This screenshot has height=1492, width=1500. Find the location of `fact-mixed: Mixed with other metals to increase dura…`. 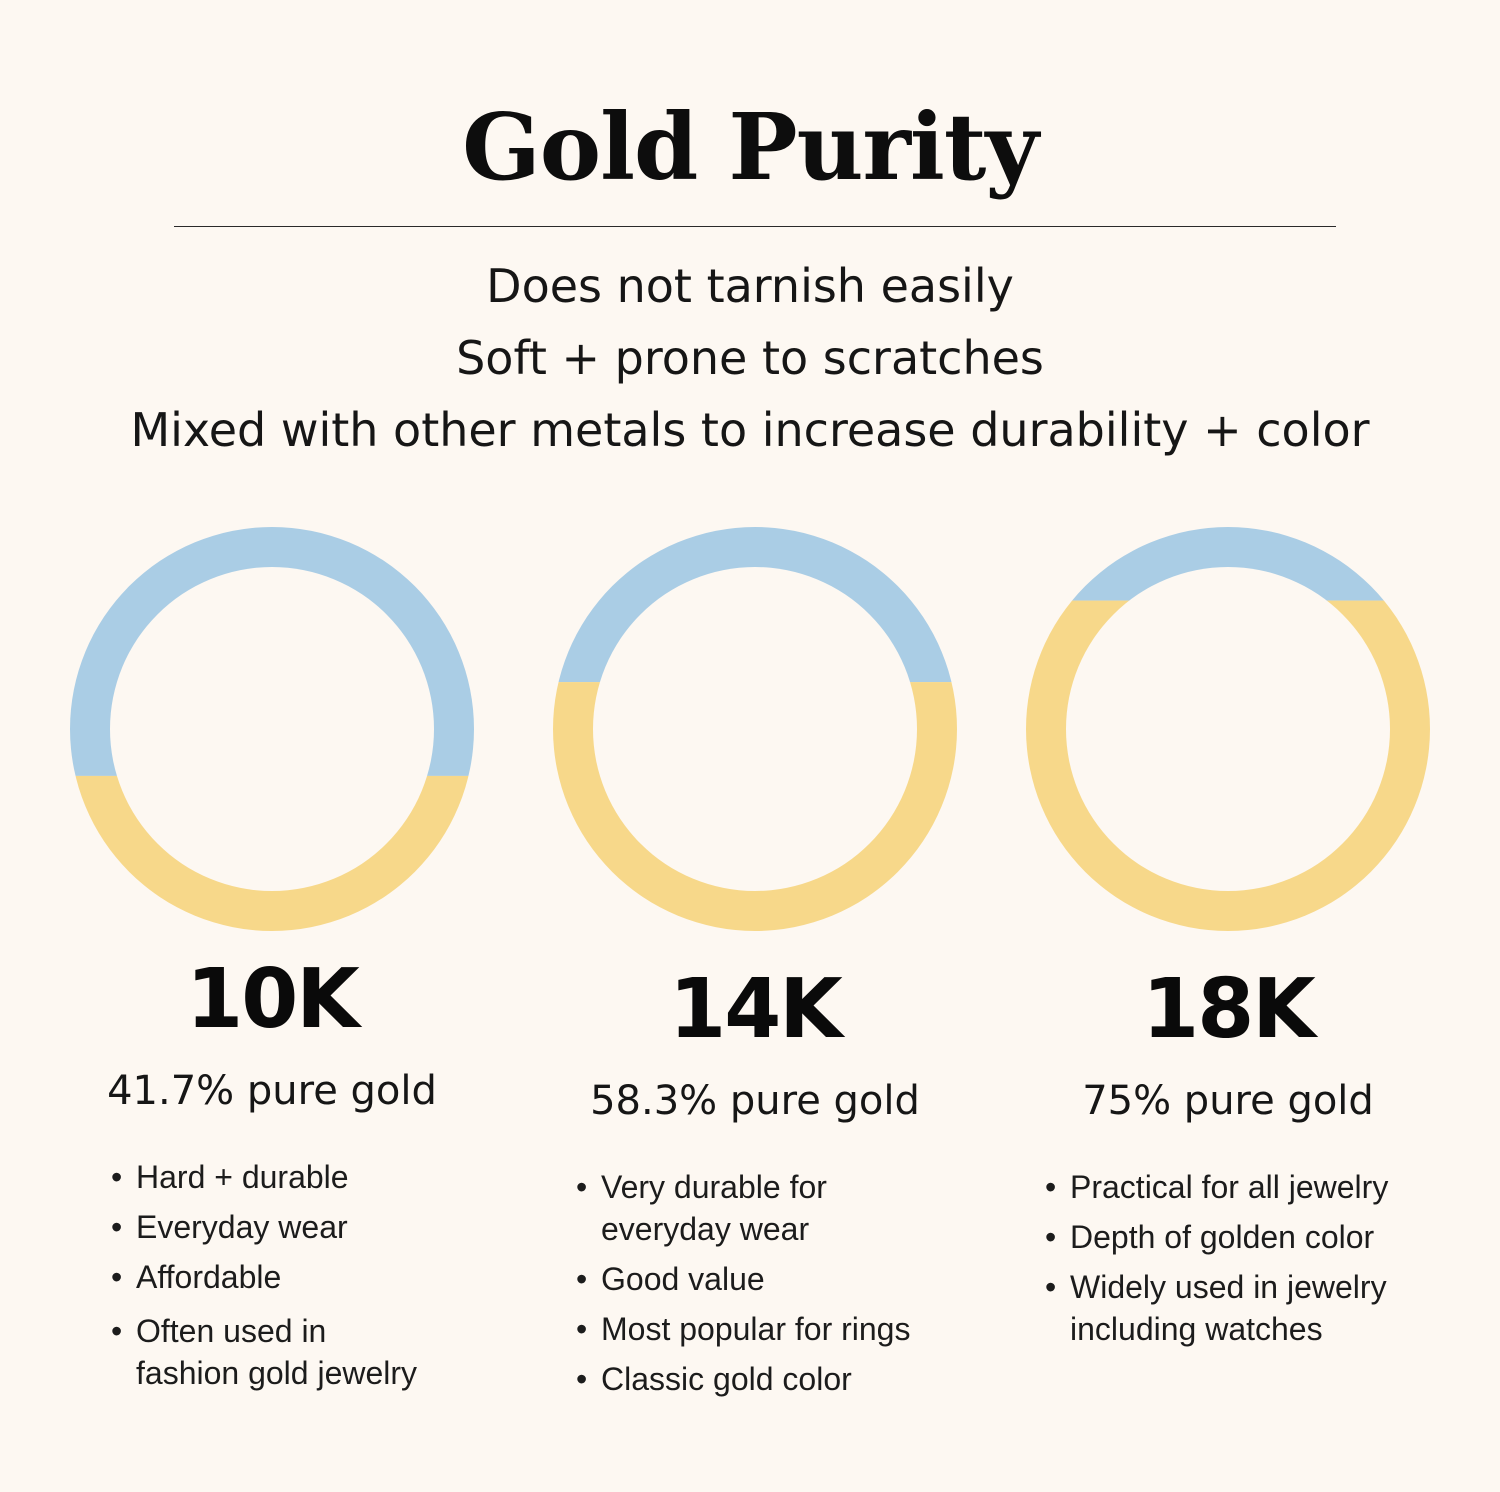

fact-mixed: Mixed with other metals to increase dura… is located at coordinates (750, 430).